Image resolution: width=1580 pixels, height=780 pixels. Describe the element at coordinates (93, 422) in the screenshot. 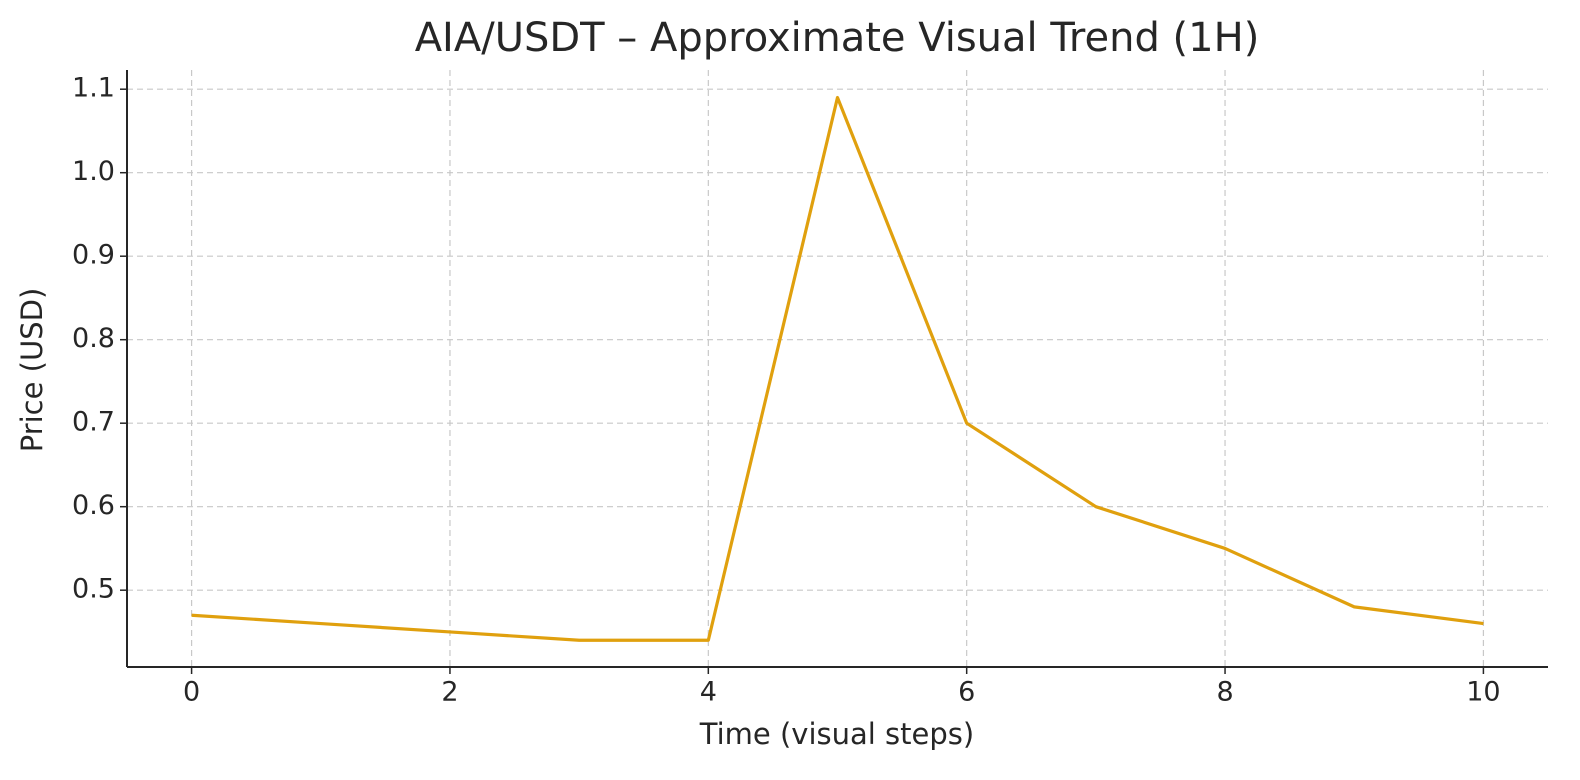

I see `y-tick-label: 0.7` at that location.